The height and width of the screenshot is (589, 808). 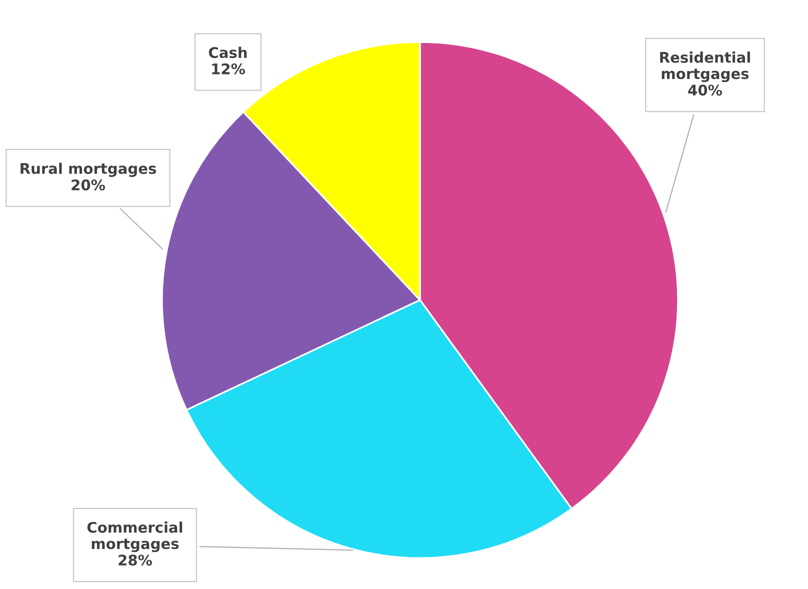 What do you see at coordinates (88, 184) in the screenshot?
I see `data-label: 20%` at bounding box center [88, 184].